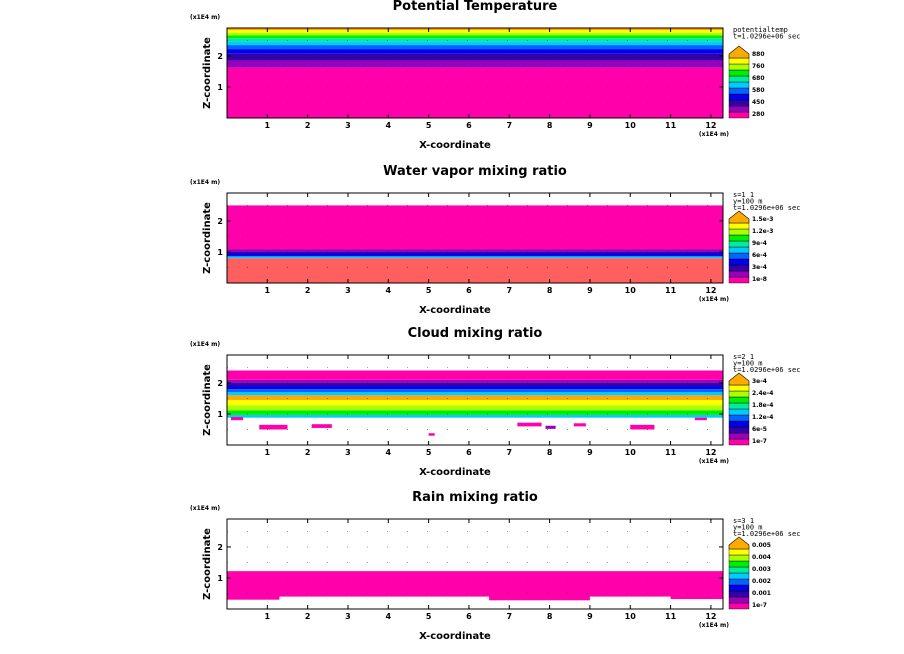  I want to click on colorbar-label: 1.2e-3, so click(762, 231).